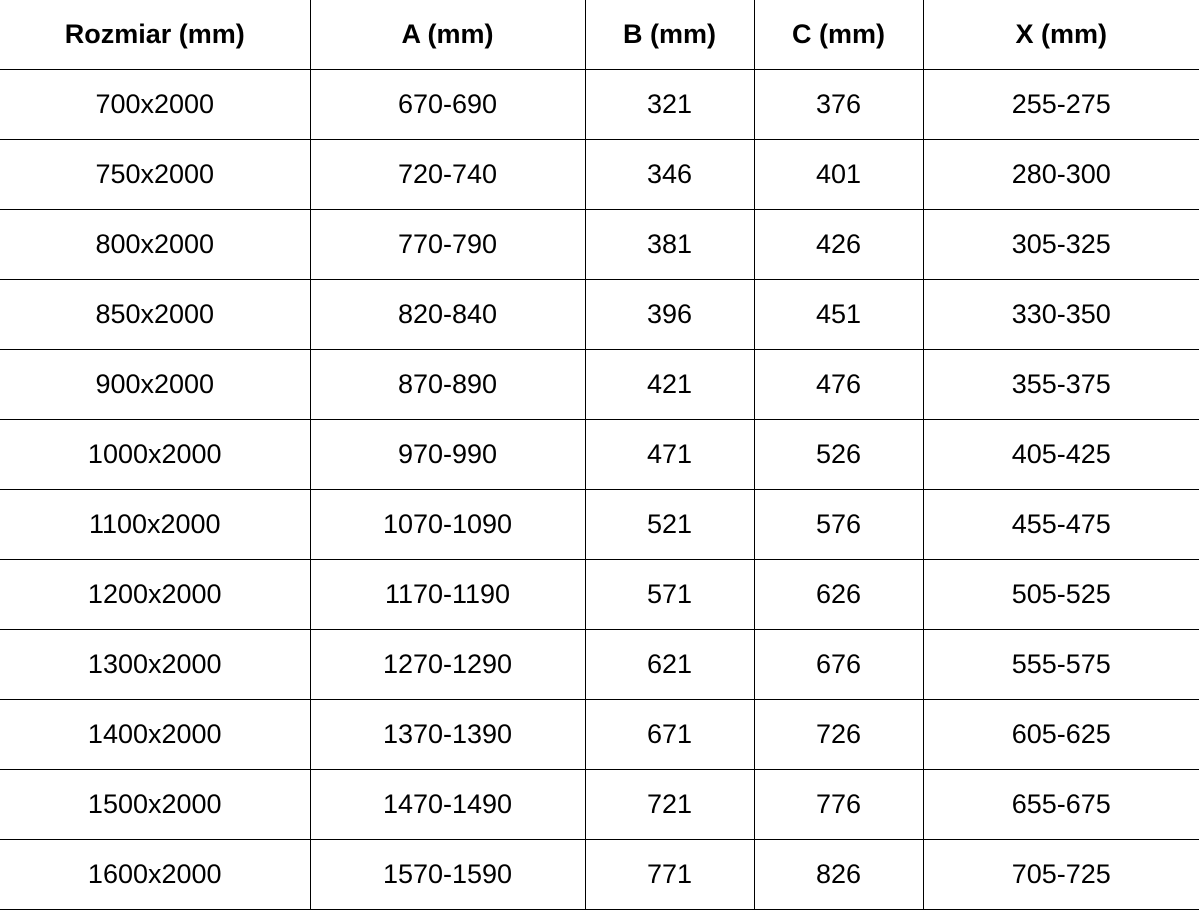  Describe the element at coordinates (155, 524) in the screenshot. I see `cell-size: 1100x2000` at that location.